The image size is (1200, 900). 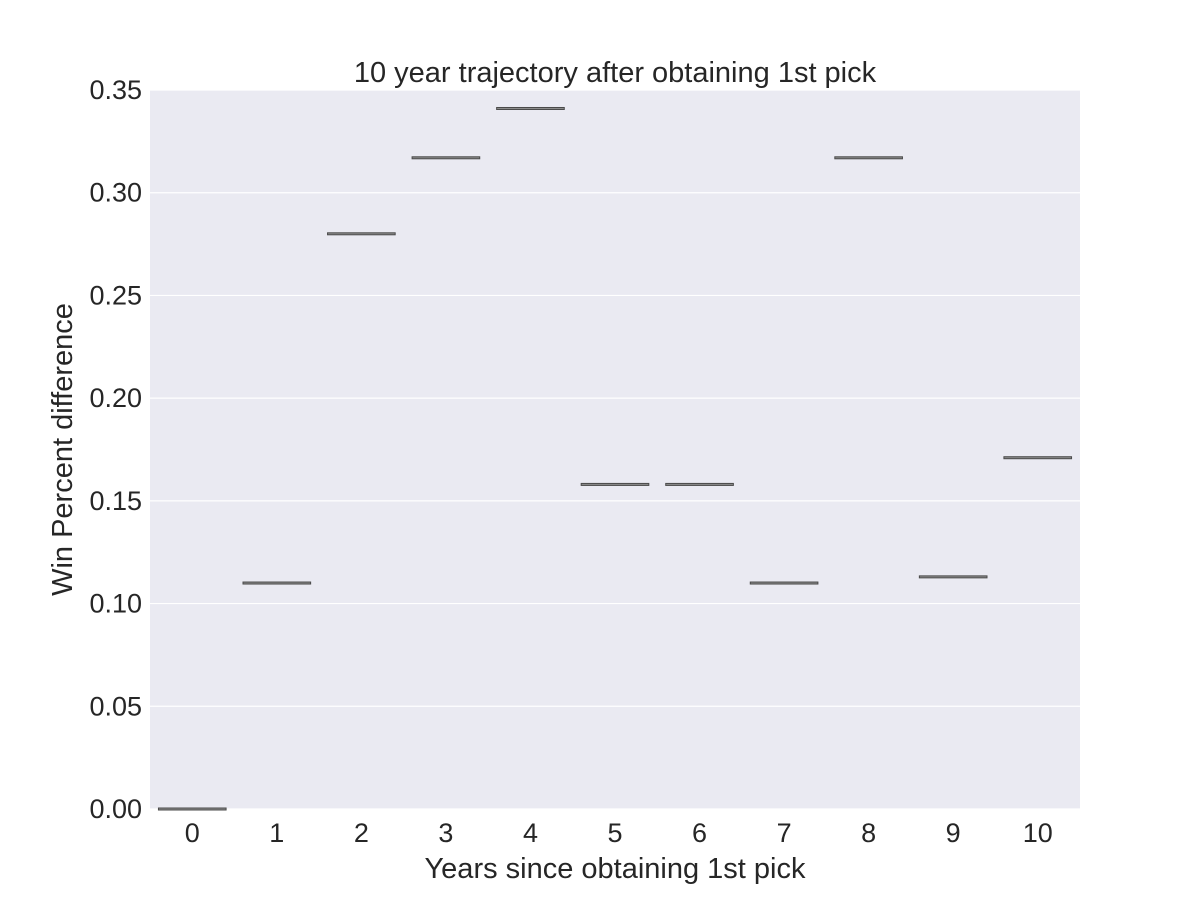 I want to click on y-tick-label: 0.25, so click(x=115, y=295).